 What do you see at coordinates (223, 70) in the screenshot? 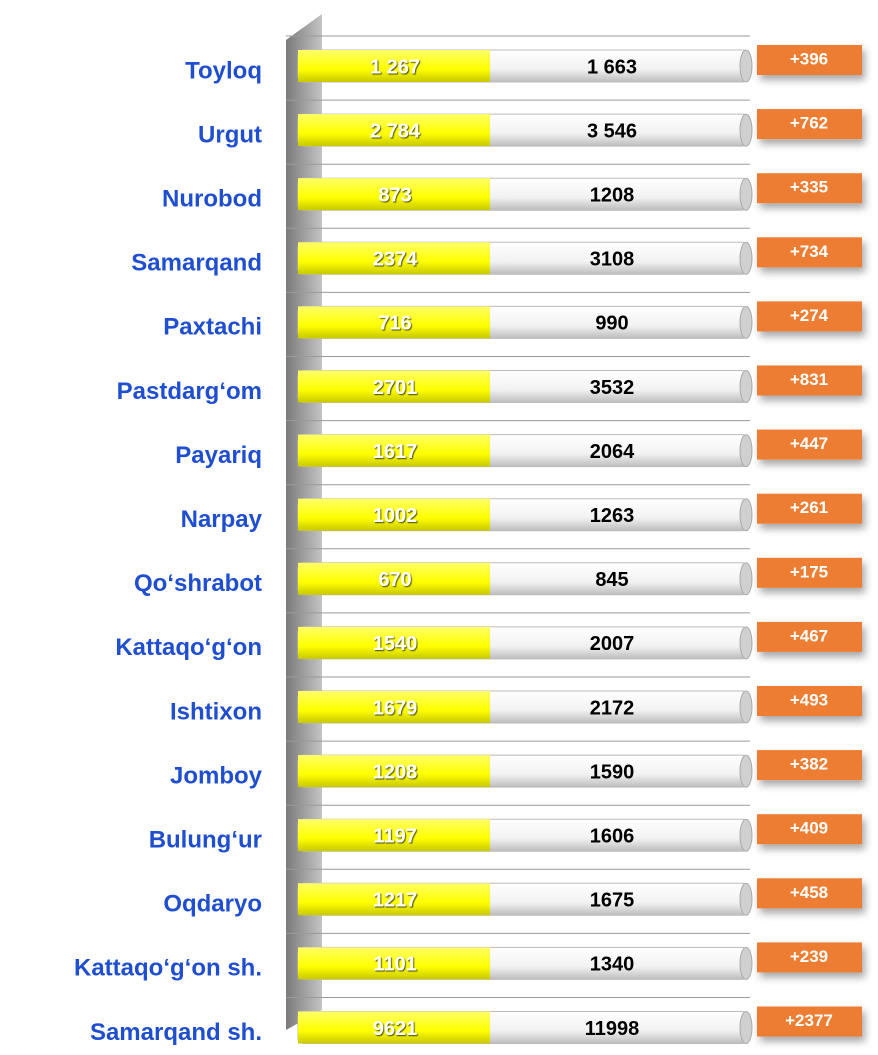
I see `row-label: Toyloq` at bounding box center [223, 70].